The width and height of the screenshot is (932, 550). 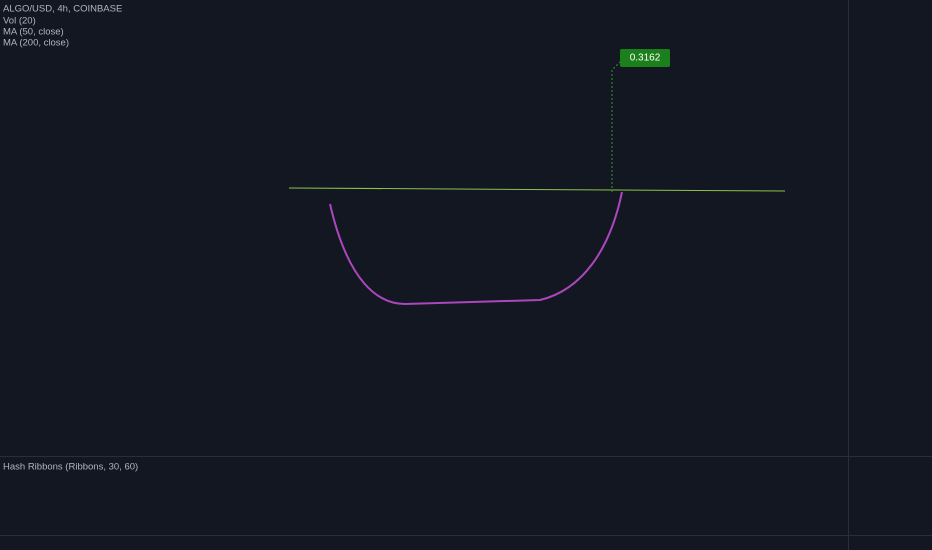 What do you see at coordinates (19, 21) in the screenshot?
I see `indicator-label: Vol (20)` at bounding box center [19, 21].